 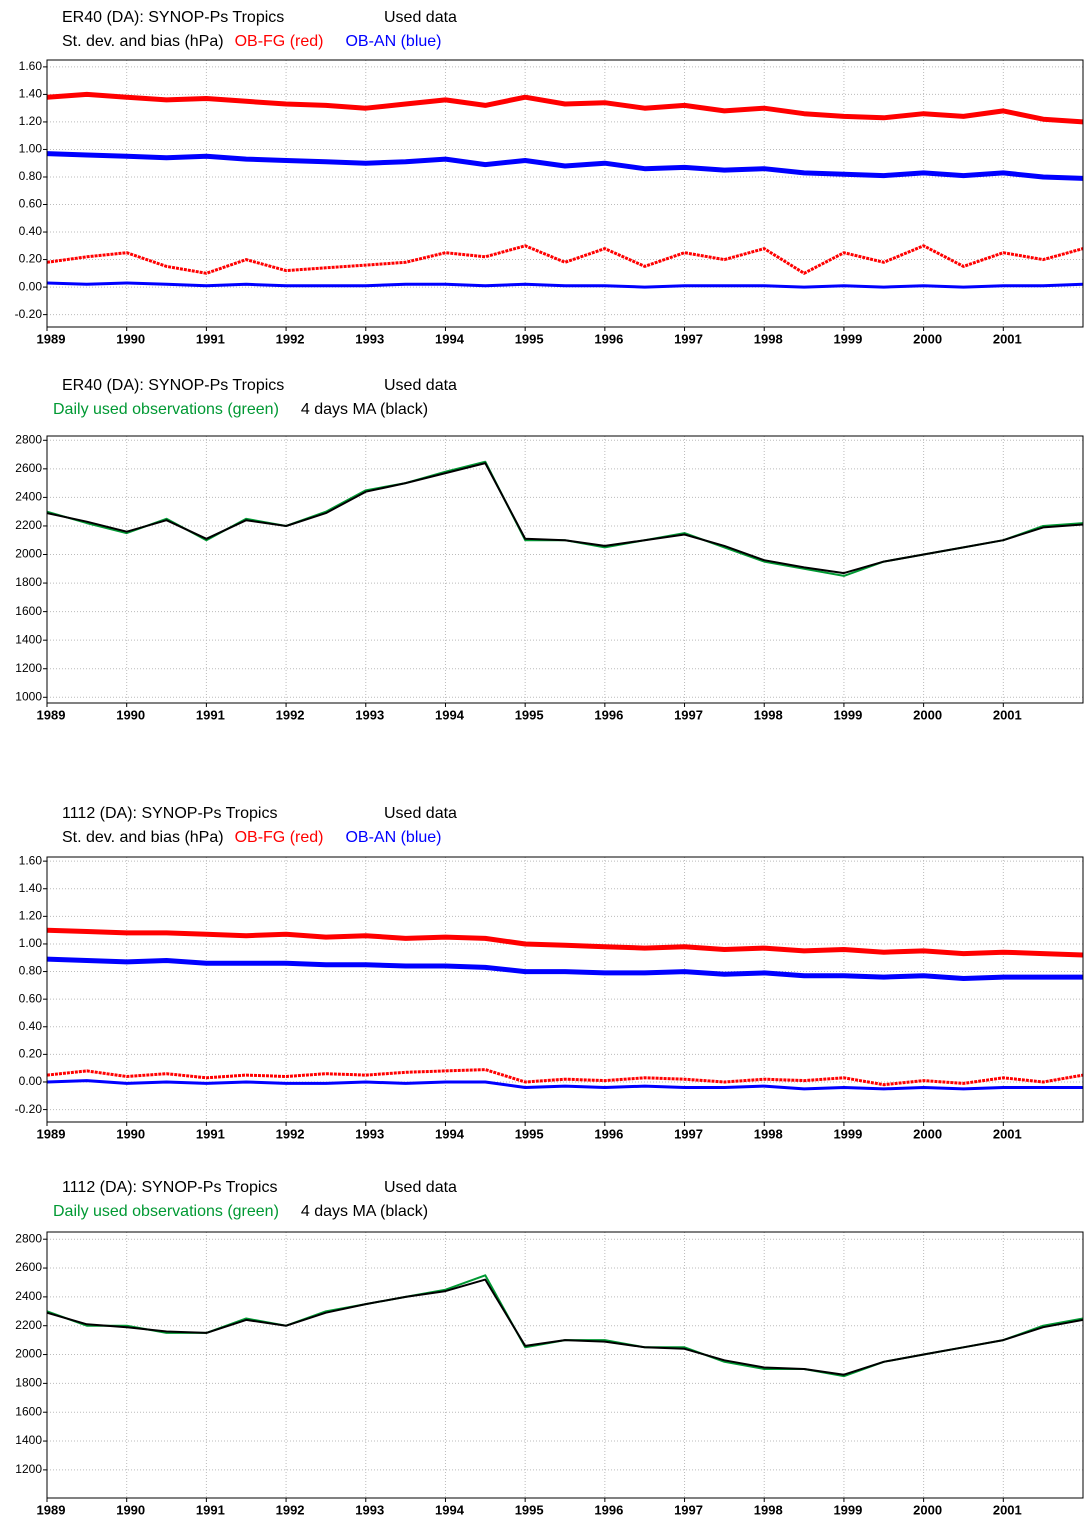 What do you see at coordinates (31, 94) in the screenshot?
I see `y-tick-label: 1.40` at bounding box center [31, 94].